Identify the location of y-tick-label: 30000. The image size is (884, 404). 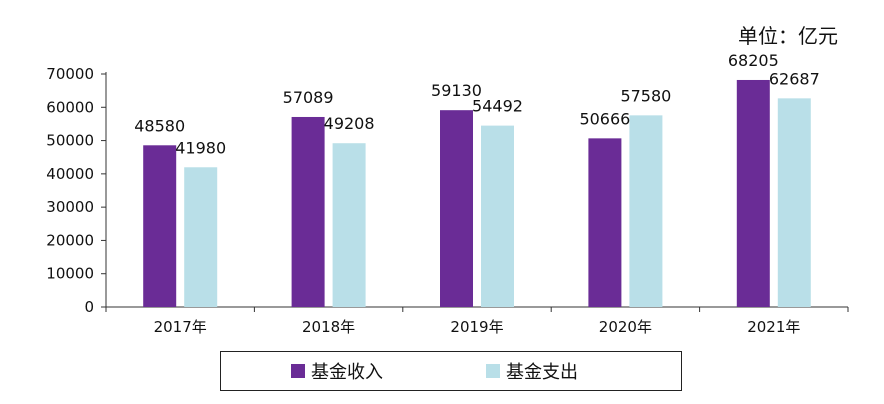
(70, 207).